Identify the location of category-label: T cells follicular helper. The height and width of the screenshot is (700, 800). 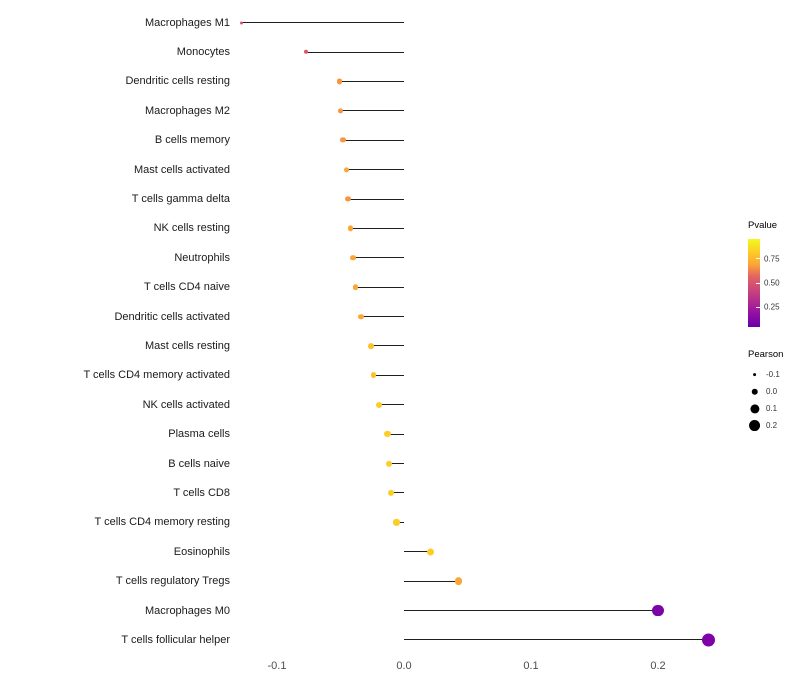
(175, 639).